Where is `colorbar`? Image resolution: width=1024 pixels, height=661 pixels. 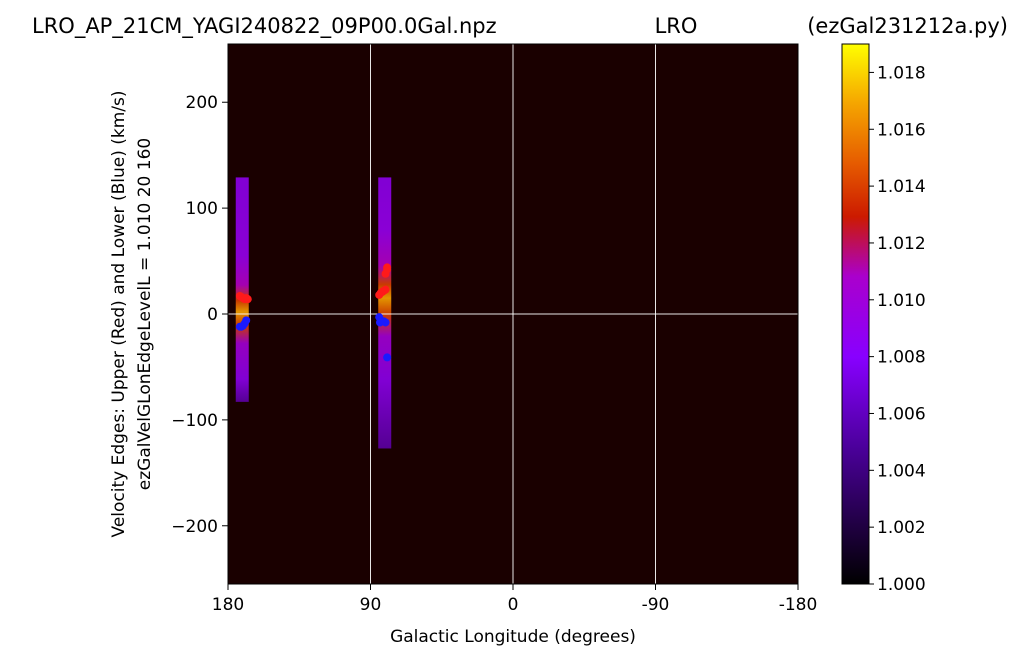 colorbar is located at coordinates (855, 314).